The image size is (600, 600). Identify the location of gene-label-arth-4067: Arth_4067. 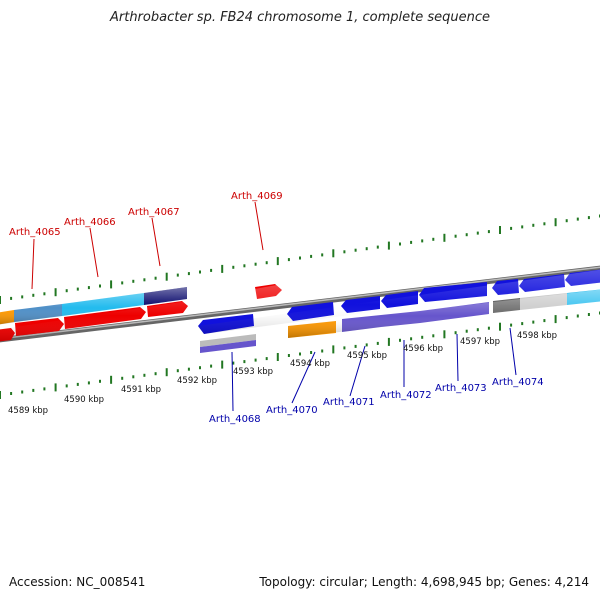
(154, 212).